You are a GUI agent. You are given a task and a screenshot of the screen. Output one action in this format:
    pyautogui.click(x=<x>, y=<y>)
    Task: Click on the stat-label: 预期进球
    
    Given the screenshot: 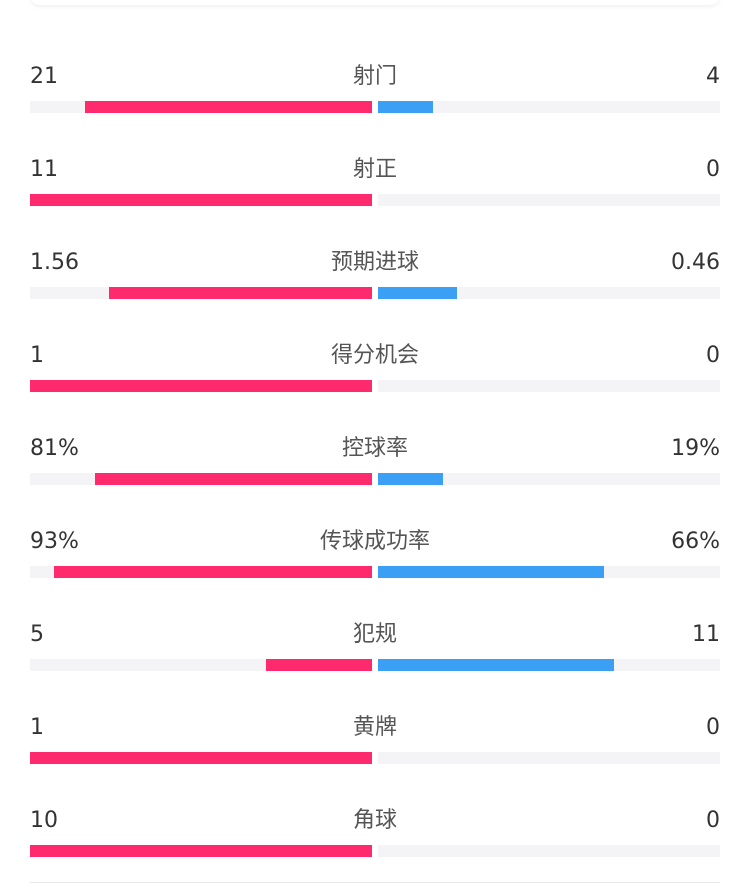 What is the action you would take?
    pyautogui.click(x=374, y=262)
    